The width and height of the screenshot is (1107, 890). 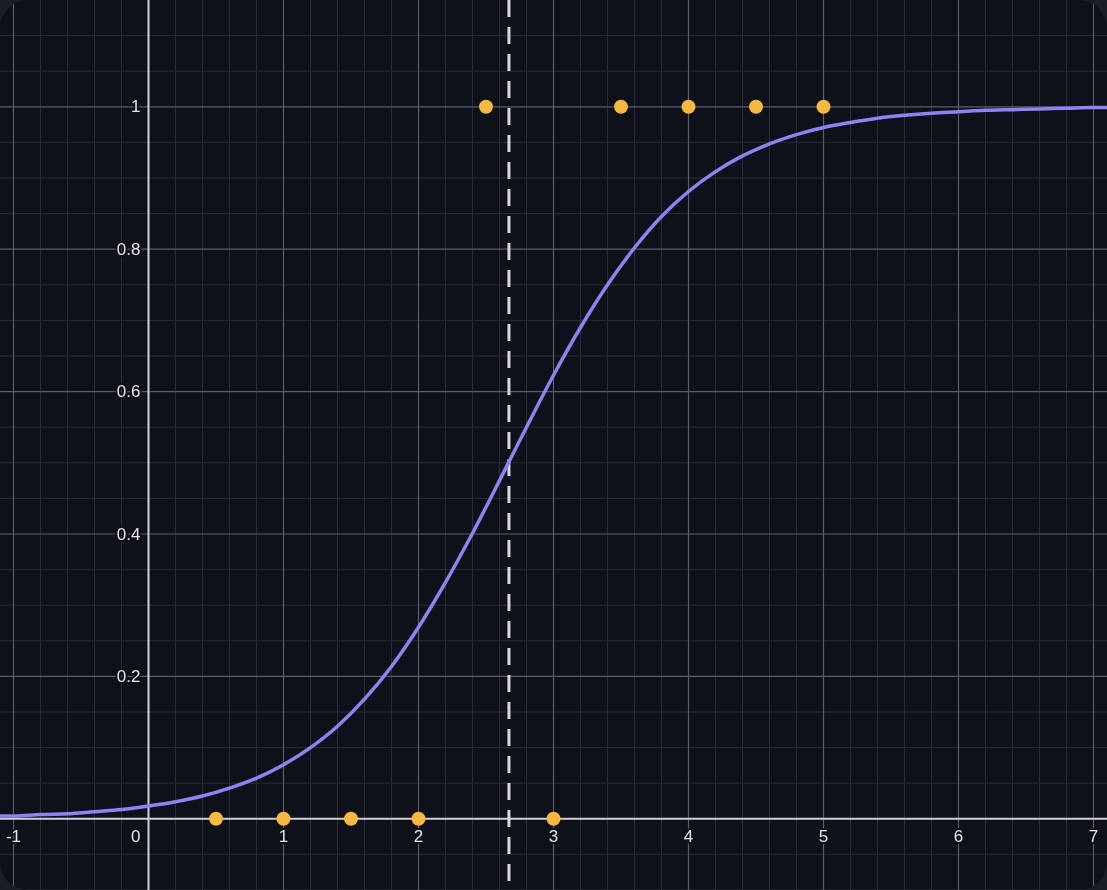 What do you see at coordinates (136, 837) in the screenshot?
I see `x-tick-label: 0` at bounding box center [136, 837].